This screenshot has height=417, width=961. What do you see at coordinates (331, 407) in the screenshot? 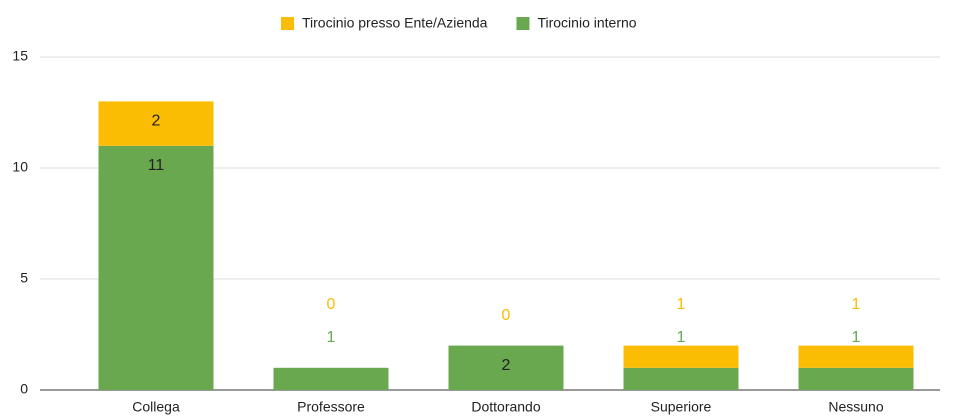
I see `x-tick-label: Professore` at bounding box center [331, 407].